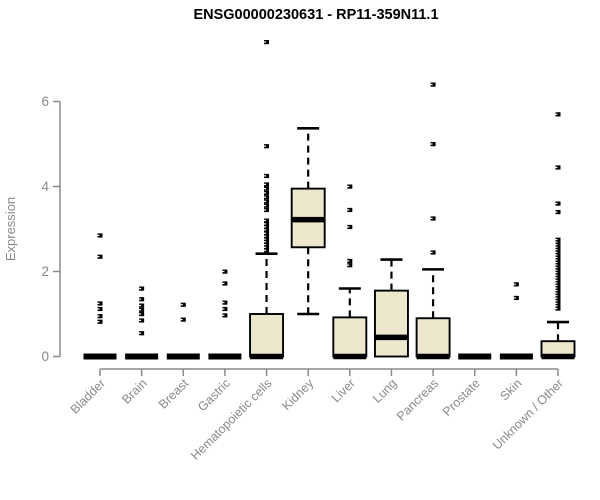  I want to click on y-tick-label: 0, so click(45, 356).